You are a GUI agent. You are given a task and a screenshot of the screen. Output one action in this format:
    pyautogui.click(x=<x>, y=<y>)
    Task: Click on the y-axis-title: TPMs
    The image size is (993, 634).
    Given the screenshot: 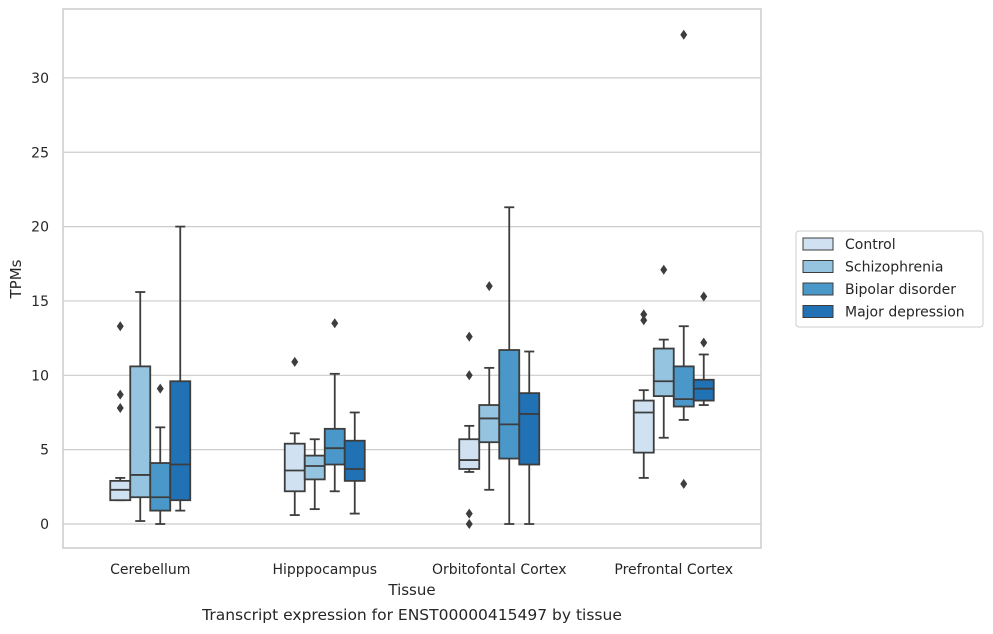 What is the action you would take?
    pyautogui.click(x=16, y=279)
    